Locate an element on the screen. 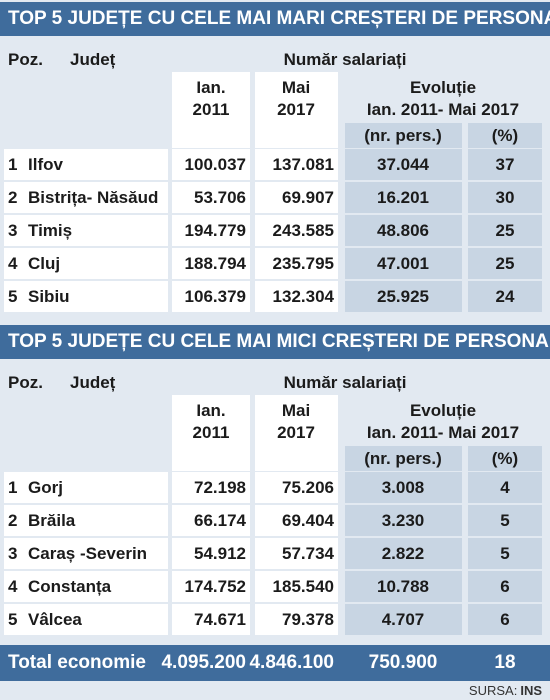  row-value: 185.540 is located at coordinates (303, 586).